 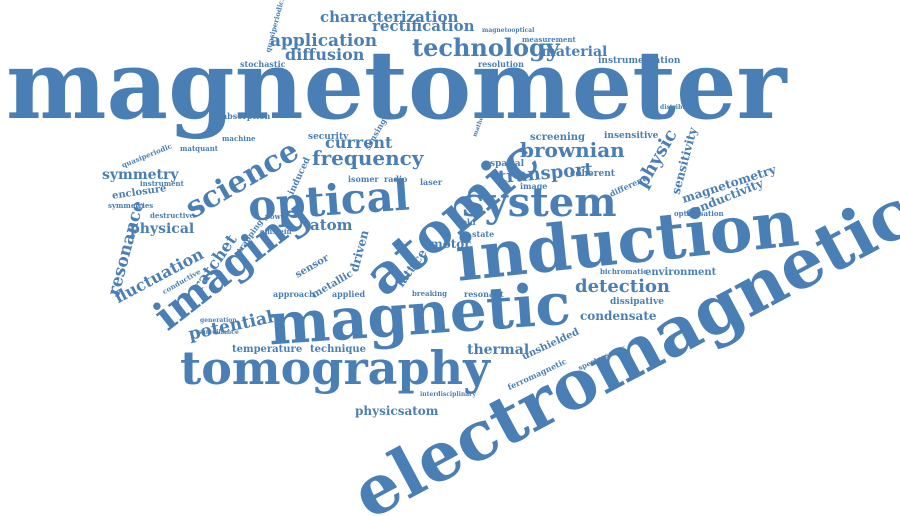 What do you see at coordinates (624, 271) in the screenshot?
I see `cloud-word: bichromatic` at bounding box center [624, 271].